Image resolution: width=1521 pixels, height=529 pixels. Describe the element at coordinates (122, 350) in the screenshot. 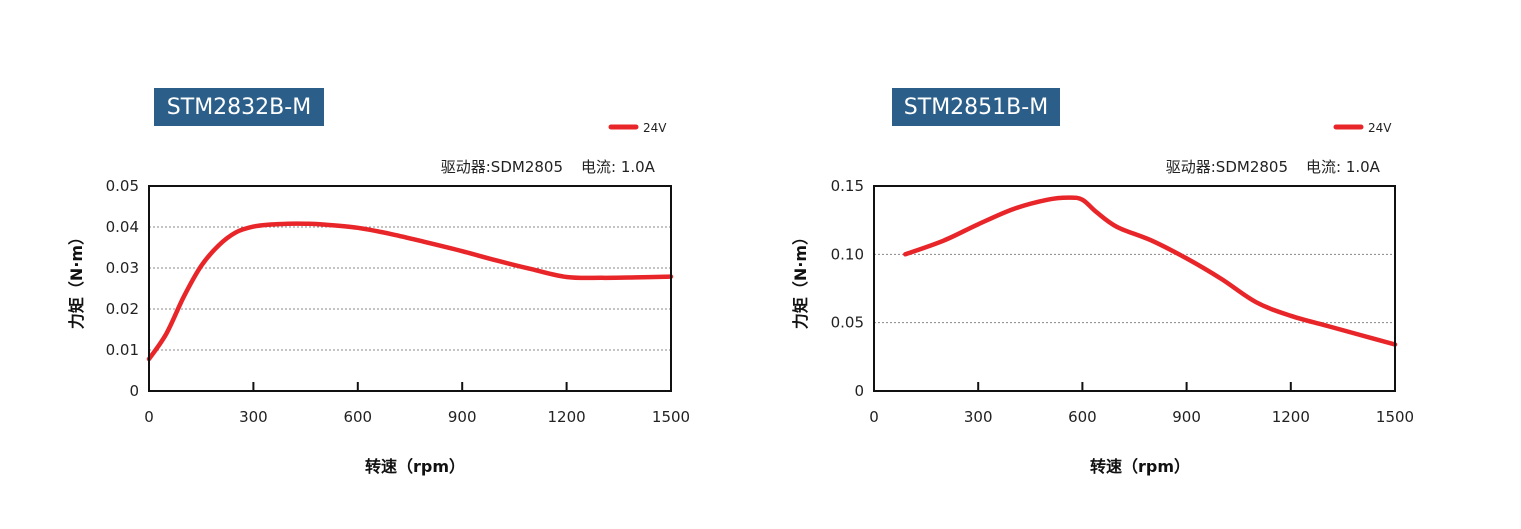

I see `y-tick-label: 0.01` at that location.